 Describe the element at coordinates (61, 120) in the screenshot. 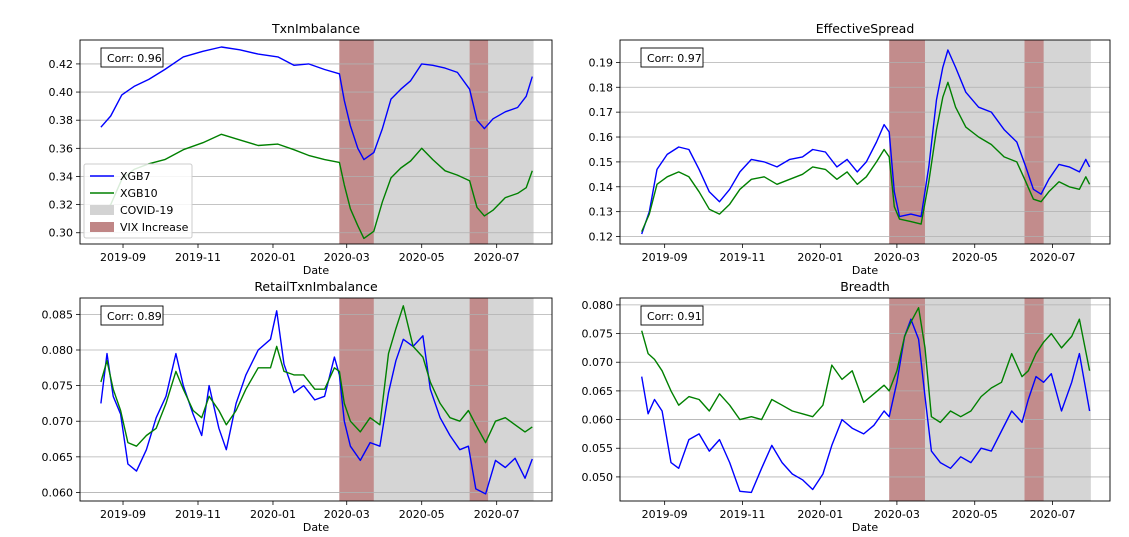

I see `y-tick-label: 0.38` at that location.